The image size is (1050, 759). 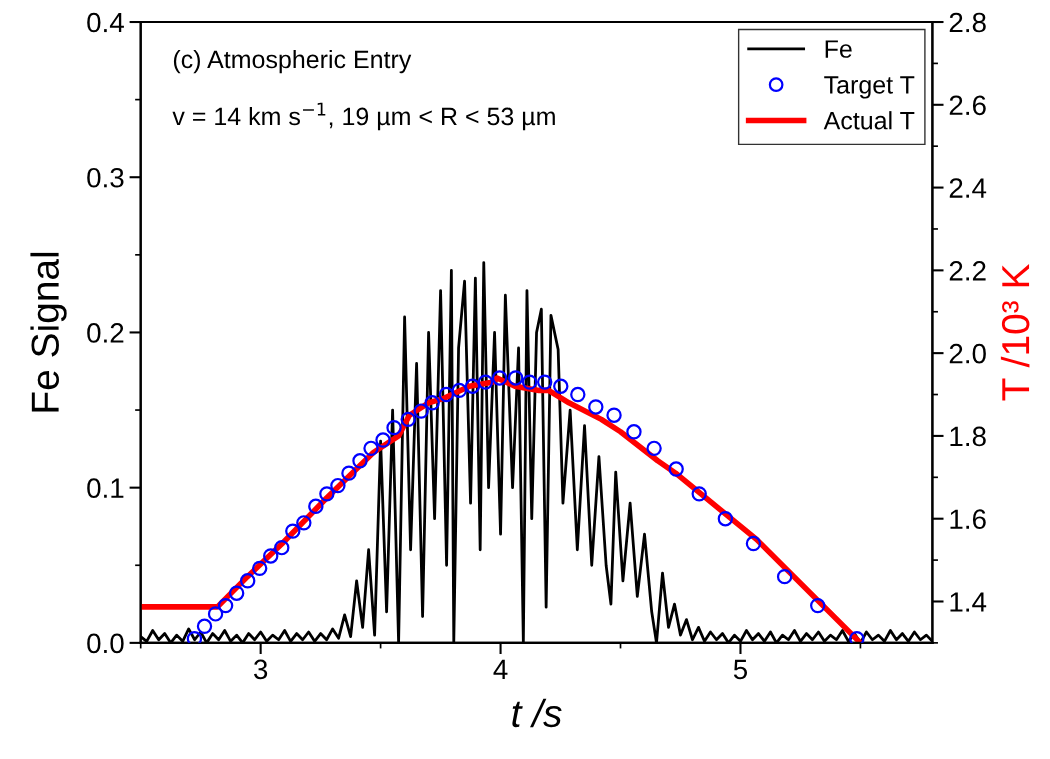 I want to click on y2-tick-label: 2.6, so click(x=967, y=105).